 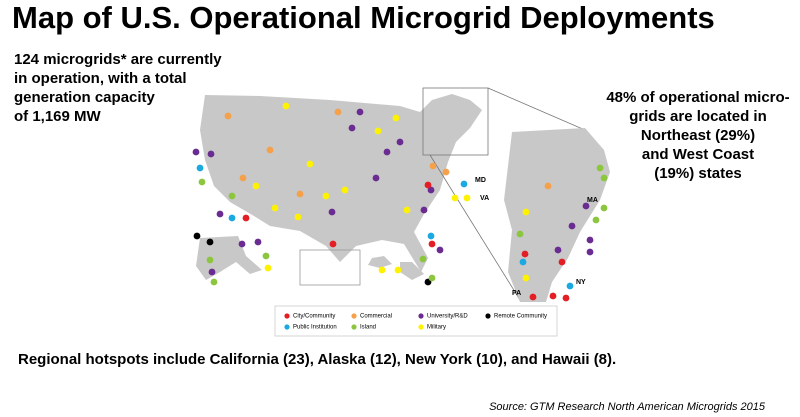 I want to click on state-label: MA, so click(x=592, y=200).